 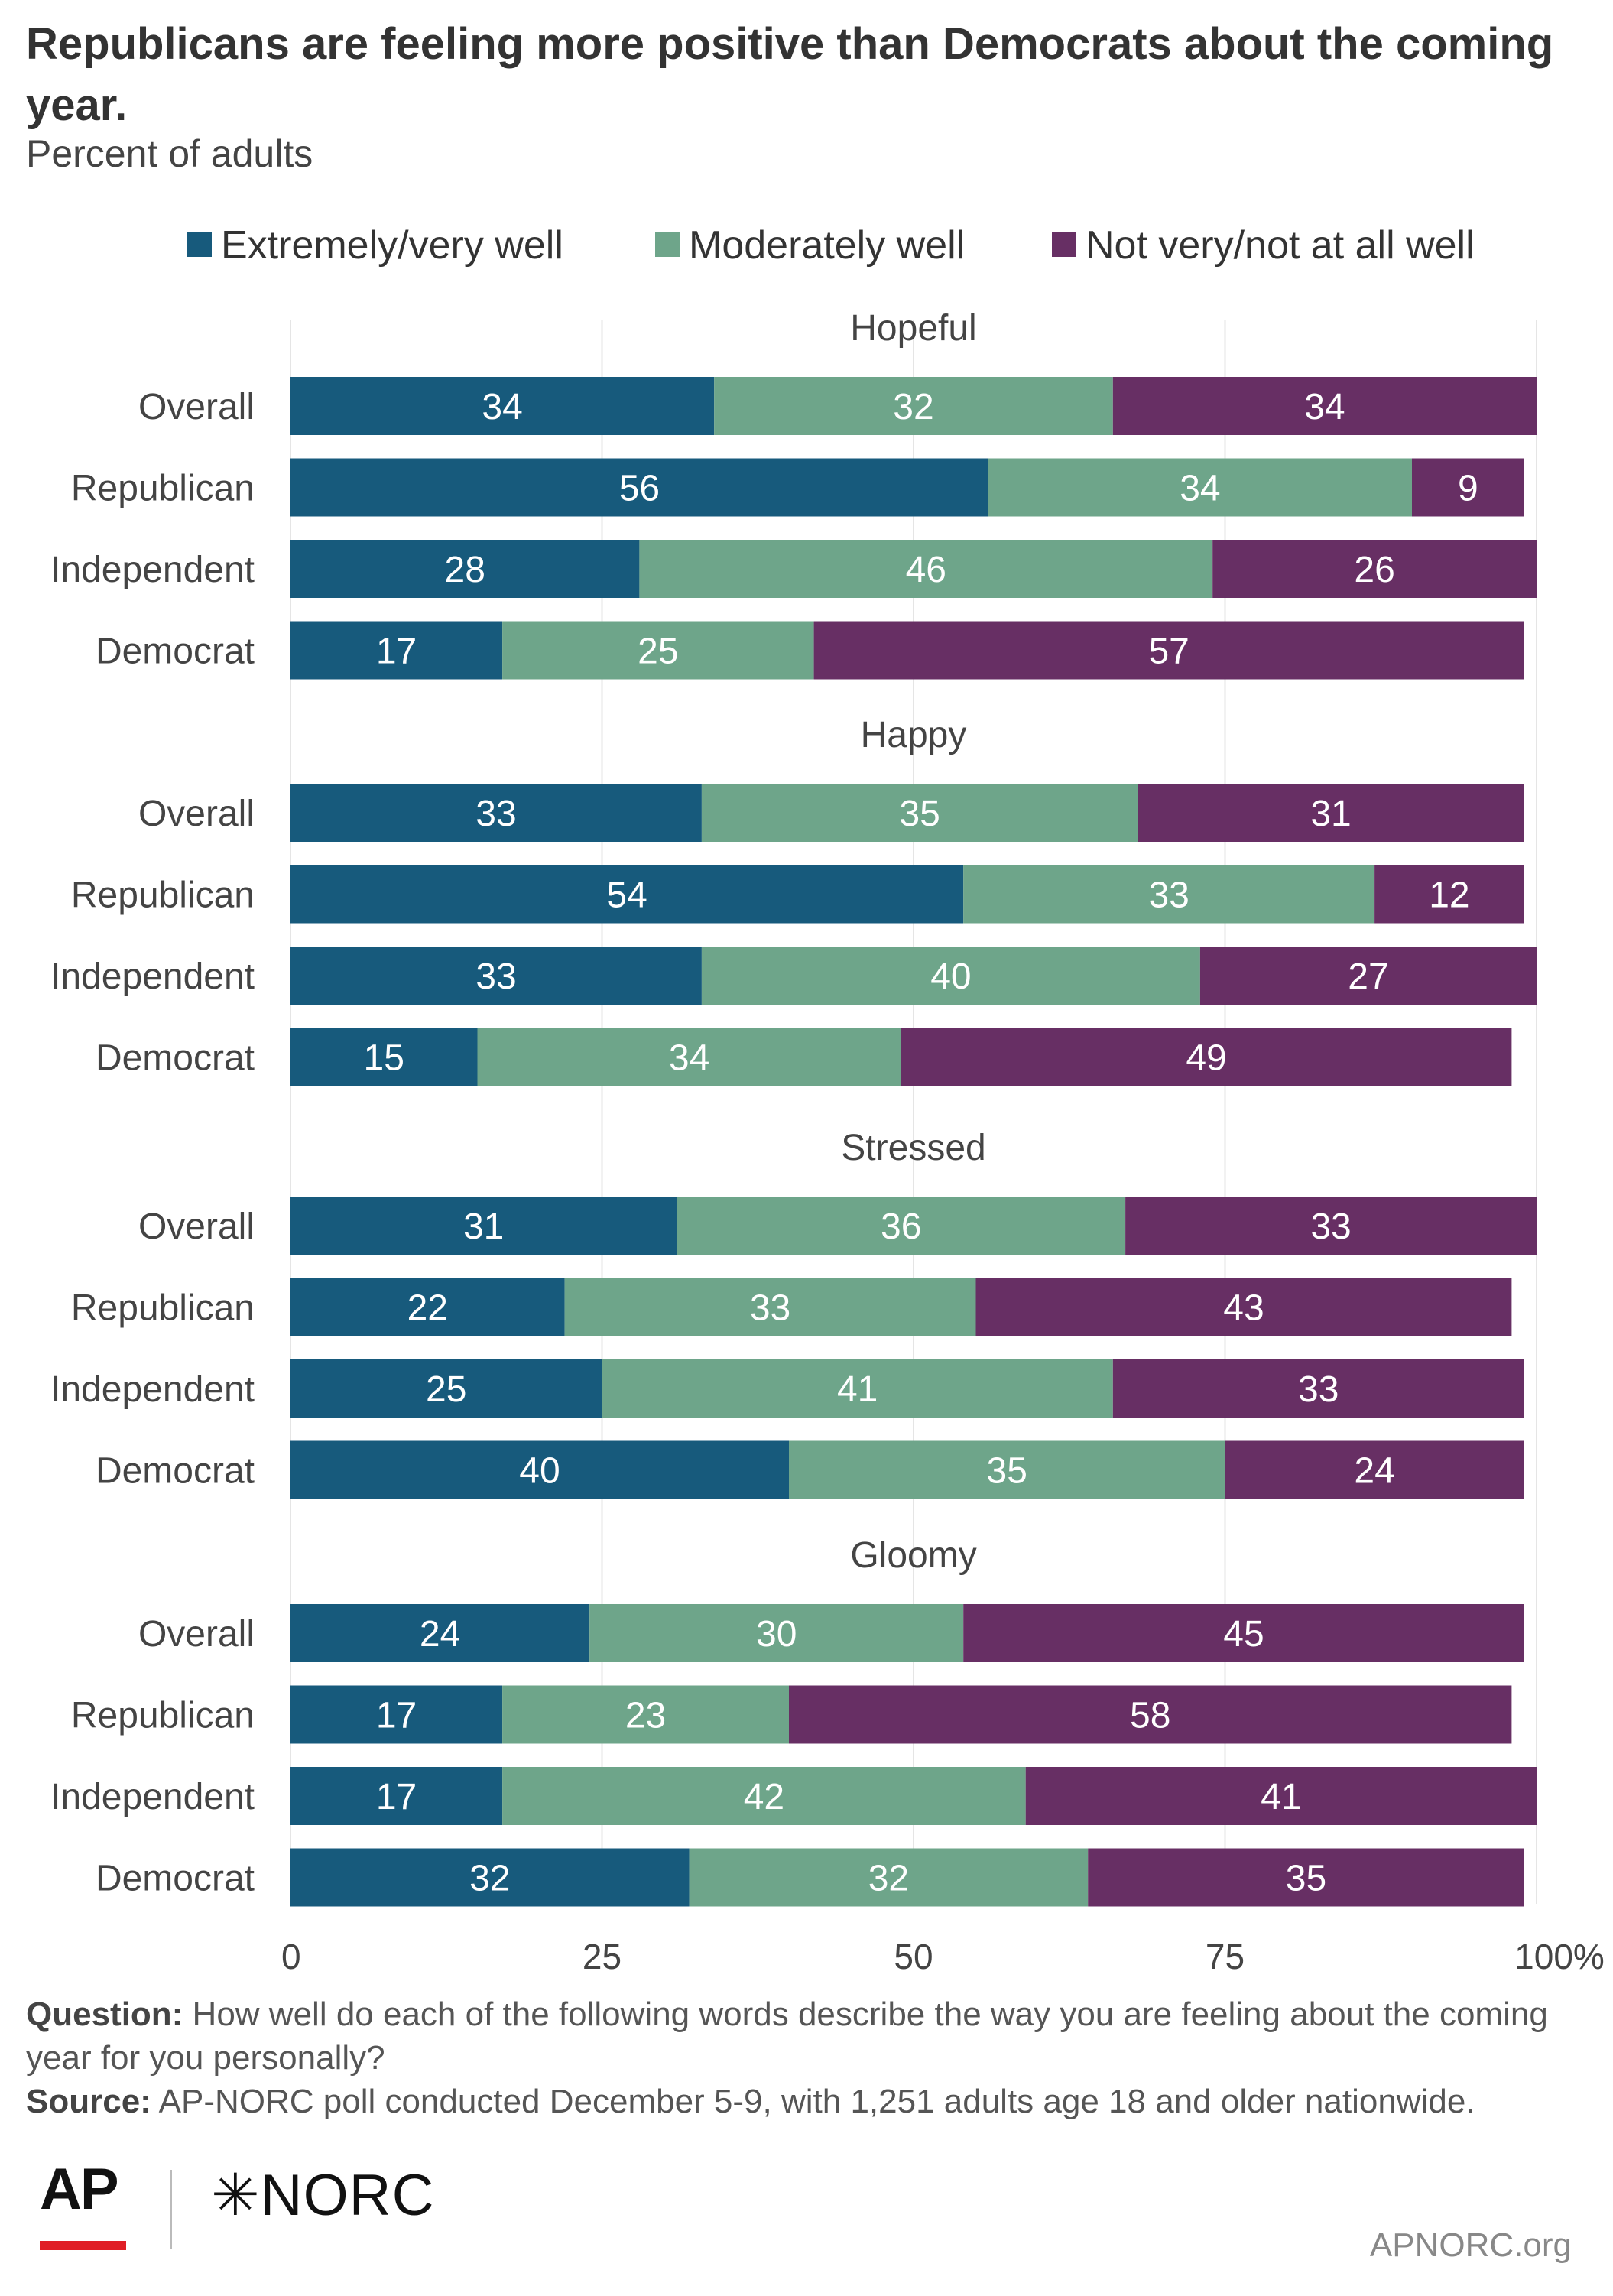 I want to click on ap-logo-underline, so click(x=83, y=2245).